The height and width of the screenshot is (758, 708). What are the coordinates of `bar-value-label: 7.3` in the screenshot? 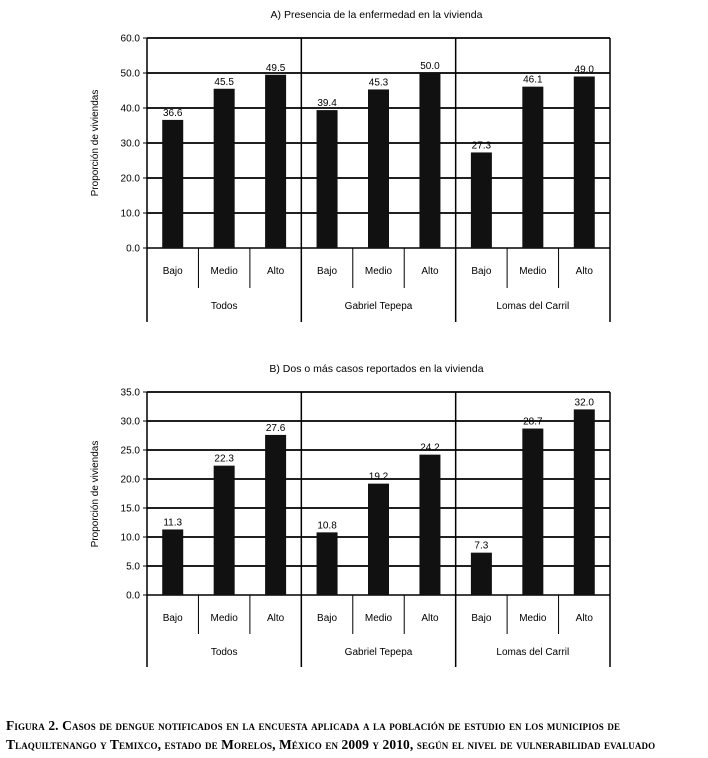 It's located at (481, 546).